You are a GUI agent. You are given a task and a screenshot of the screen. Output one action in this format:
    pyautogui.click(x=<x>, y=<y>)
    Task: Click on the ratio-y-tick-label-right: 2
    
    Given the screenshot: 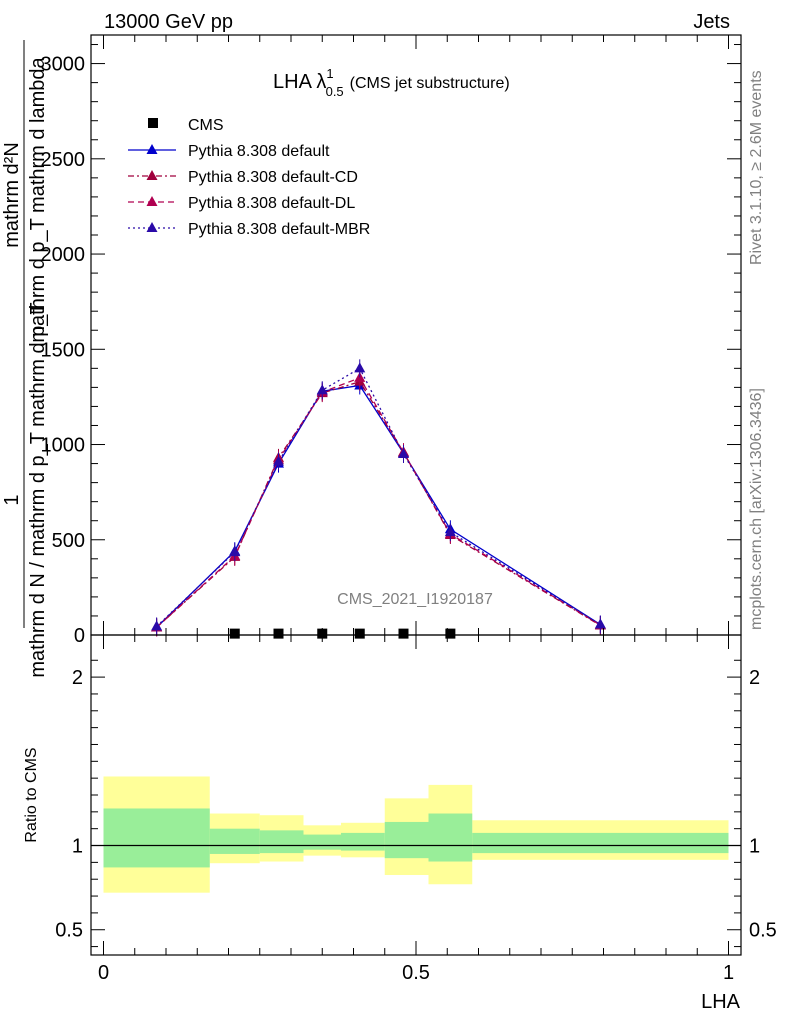 What is the action you would take?
    pyautogui.click(x=754, y=678)
    